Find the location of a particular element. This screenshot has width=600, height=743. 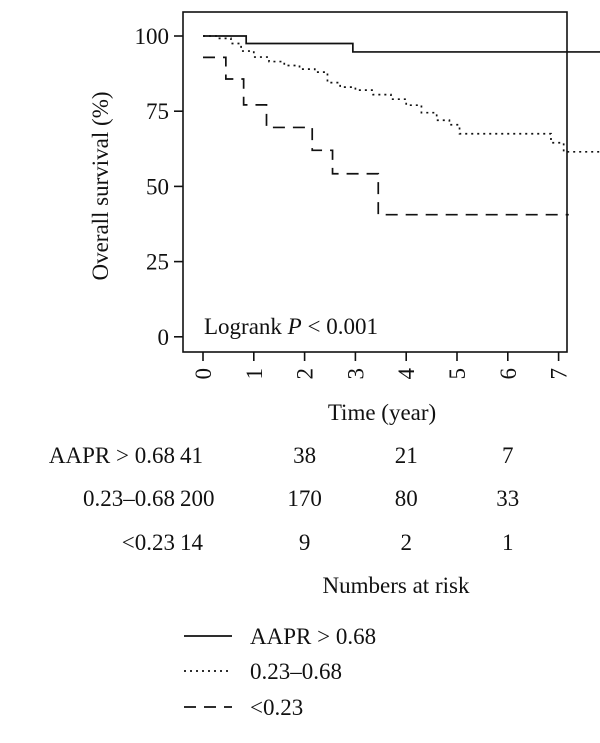

y-tick-label: 100 is located at coordinates (152, 36).